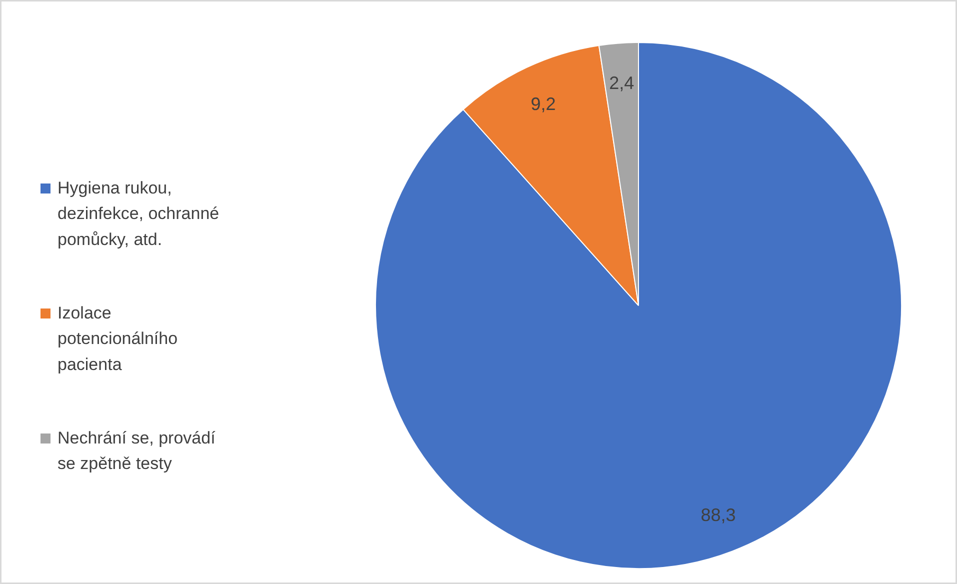 Image resolution: width=957 pixels, height=584 pixels. I want to click on data-label: 88,3, so click(718, 514).